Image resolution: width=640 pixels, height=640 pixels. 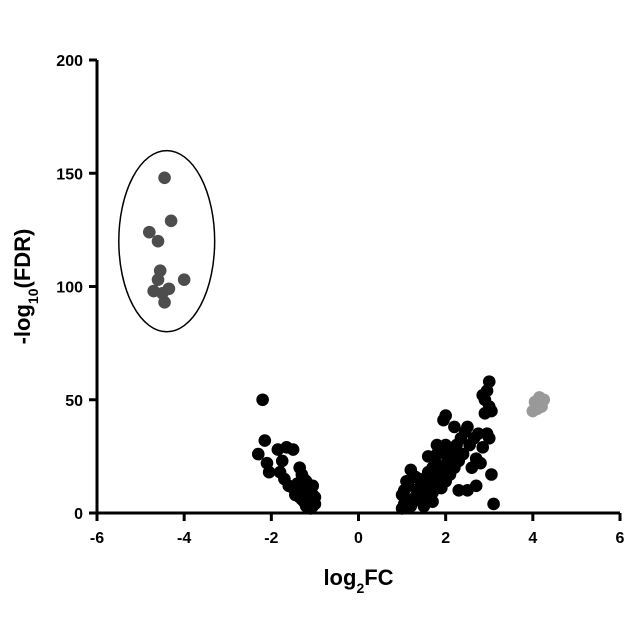 I want to click on y-tick-label: 100, so click(x=69, y=288).